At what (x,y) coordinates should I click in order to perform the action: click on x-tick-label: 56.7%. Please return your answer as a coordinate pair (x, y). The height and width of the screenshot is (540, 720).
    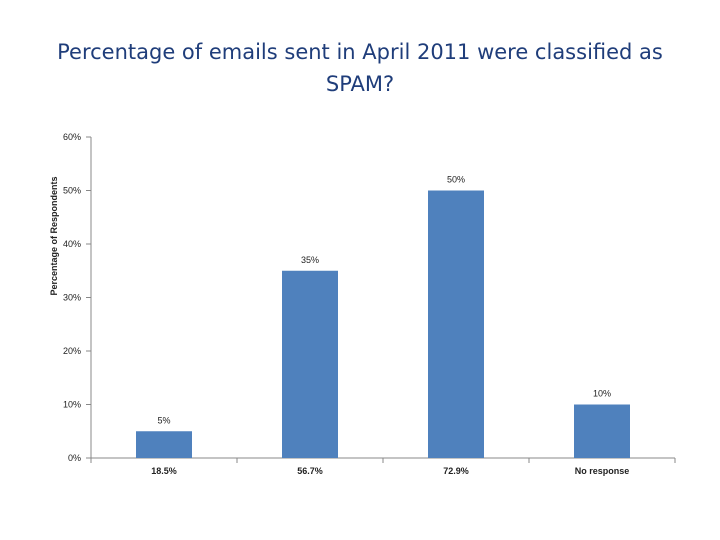
    Looking at the image, I should click on (310, 471).